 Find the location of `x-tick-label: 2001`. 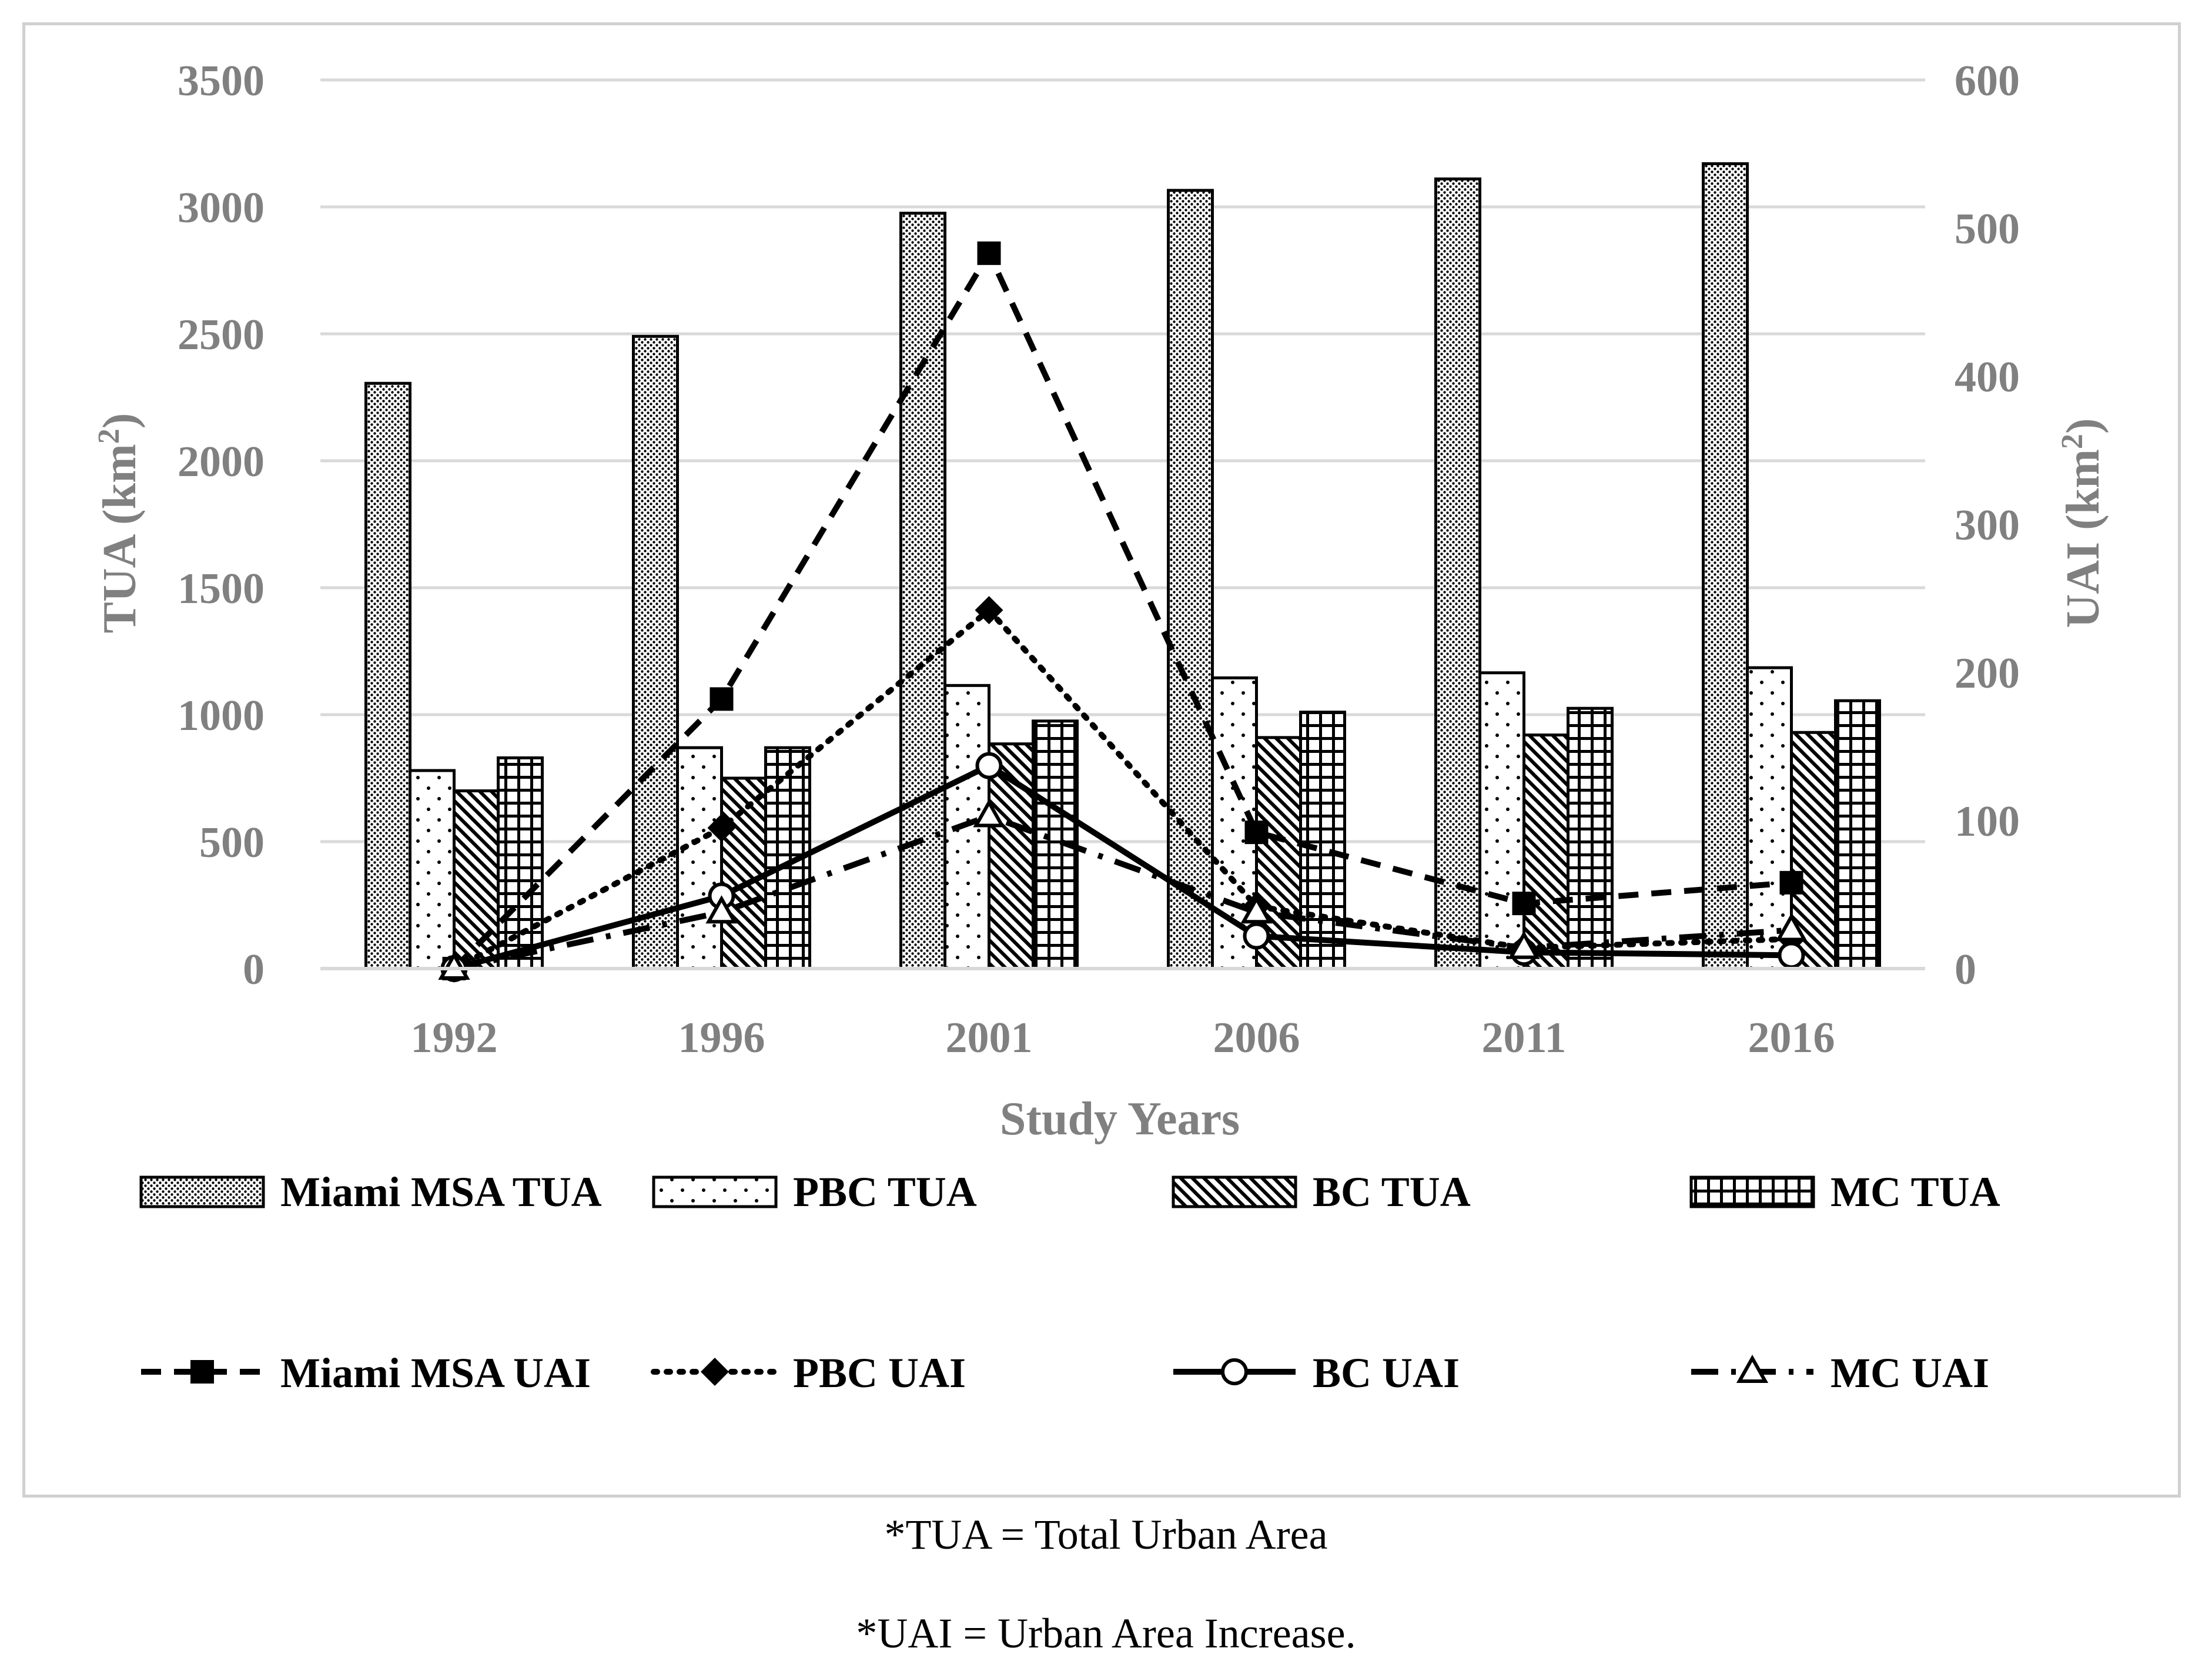

x-tick-label: 2001 is located at coordinates (989, 1038).